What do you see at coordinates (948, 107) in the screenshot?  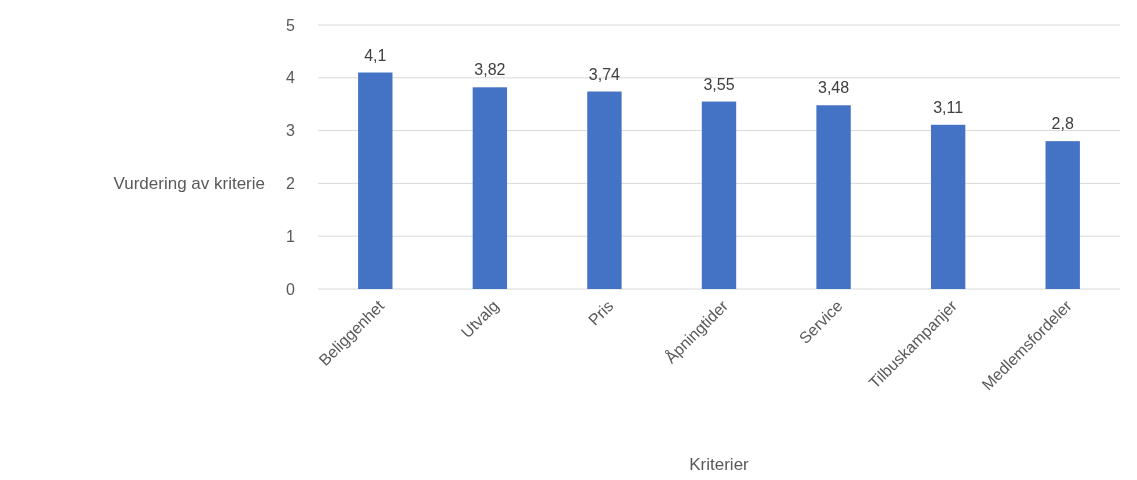 I see `data-label: 3,11` at bounding box center [948, 107].